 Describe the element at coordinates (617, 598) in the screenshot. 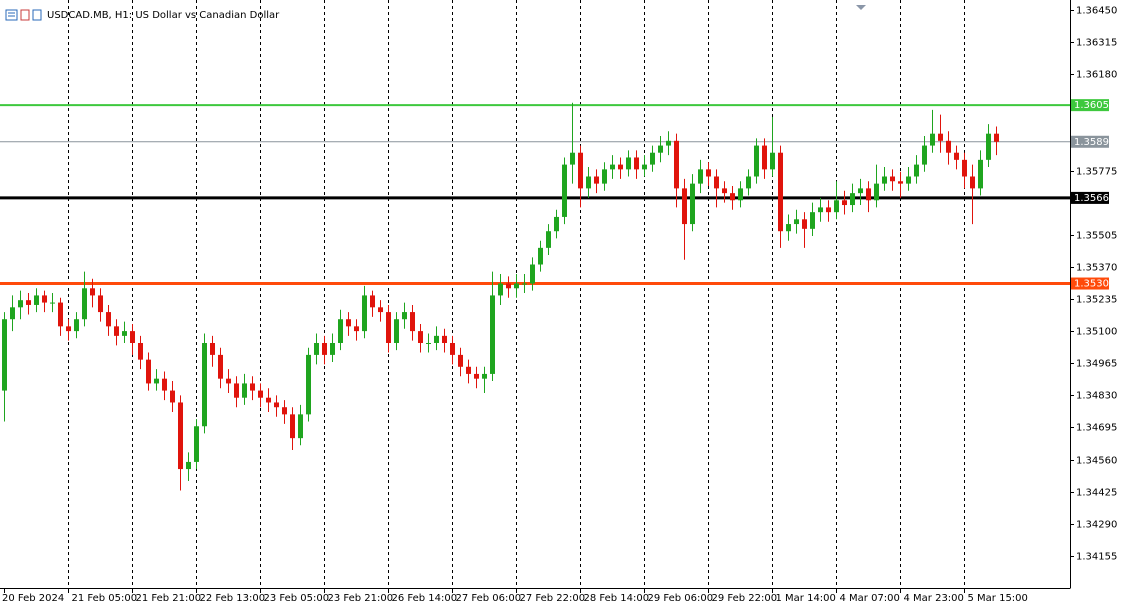

I see `x-tick-label: 28 Feb 14:00` at that location.